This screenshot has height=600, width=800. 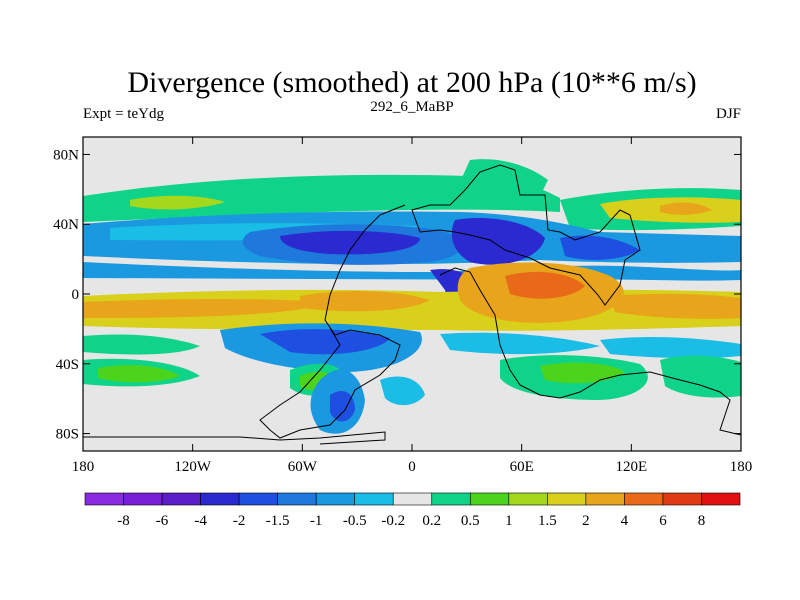 I want to click on colorbar-label: 0.5, so click(x=470, y=521).